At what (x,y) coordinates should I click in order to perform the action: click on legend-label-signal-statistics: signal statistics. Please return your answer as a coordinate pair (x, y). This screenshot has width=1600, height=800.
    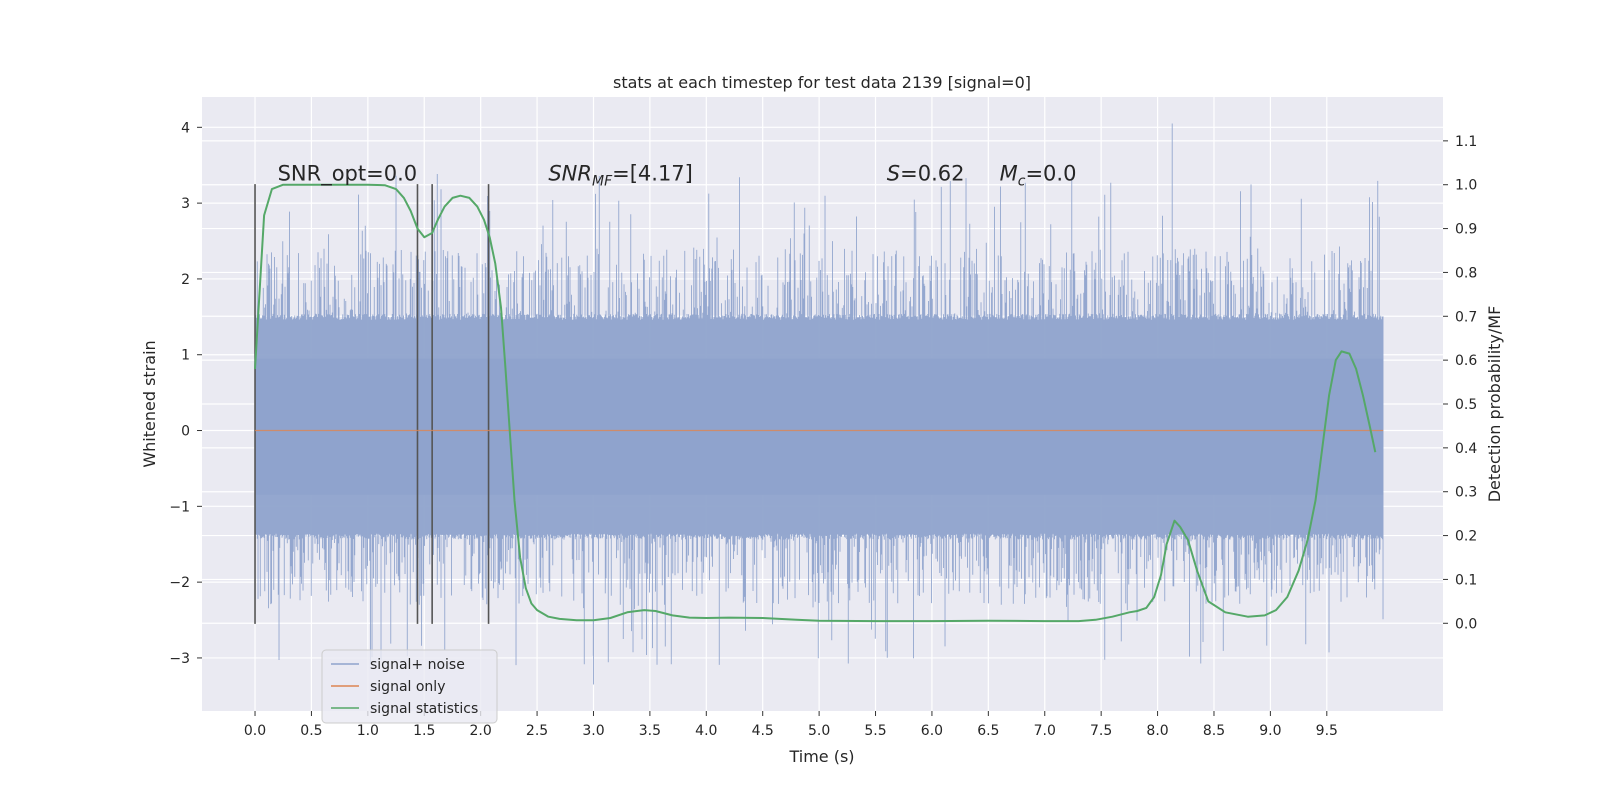
    Looking at the image, I should click on (424, 709).